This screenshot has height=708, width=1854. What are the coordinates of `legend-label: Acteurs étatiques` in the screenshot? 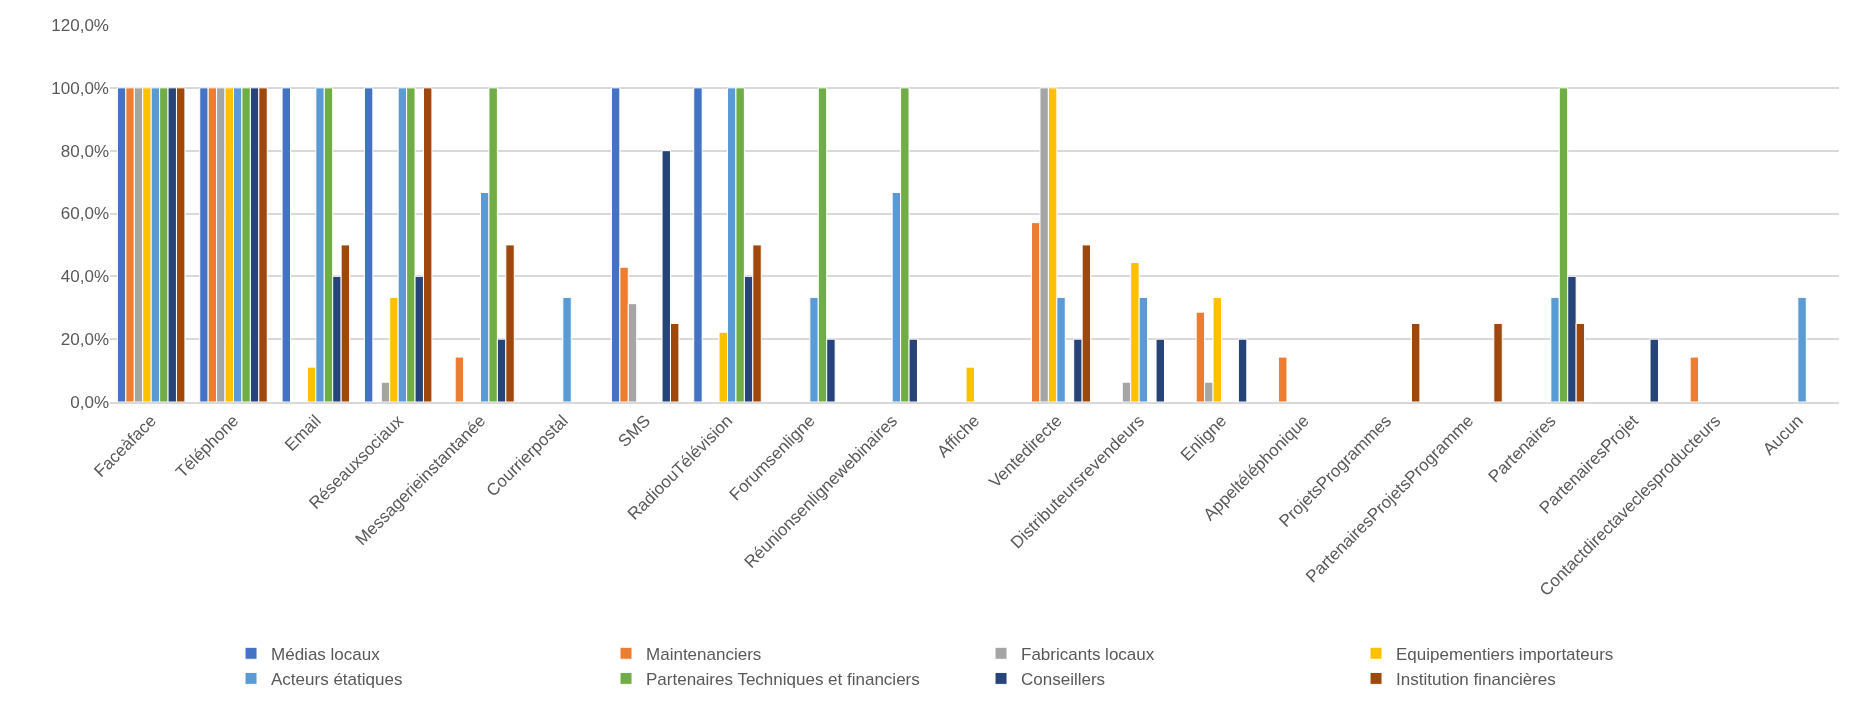 It's located at (337, 680).